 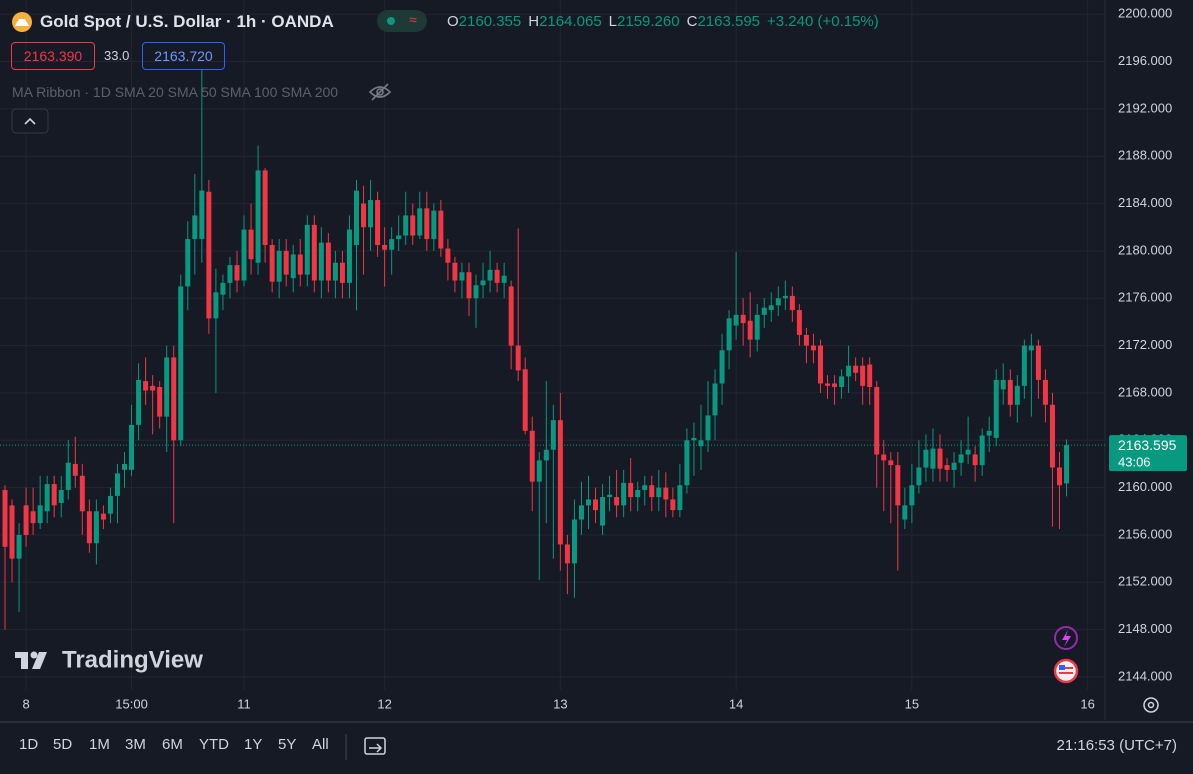 What do you see at coordinates (244, 703) in the screenshot?
I see `x-tick-label: 11` at bounding box center [244, 703].